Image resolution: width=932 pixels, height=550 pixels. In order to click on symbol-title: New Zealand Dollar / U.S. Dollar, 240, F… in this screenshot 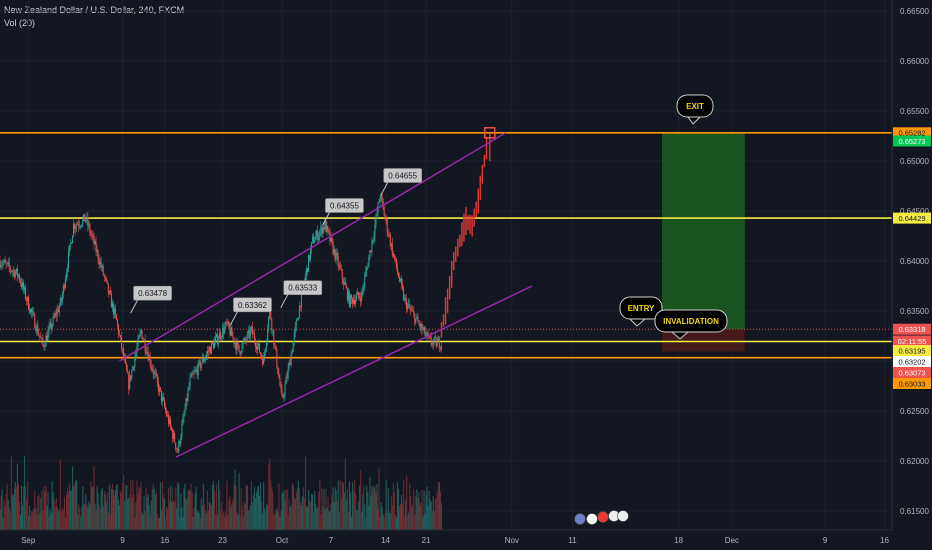, I will do `click(94, 10)`.